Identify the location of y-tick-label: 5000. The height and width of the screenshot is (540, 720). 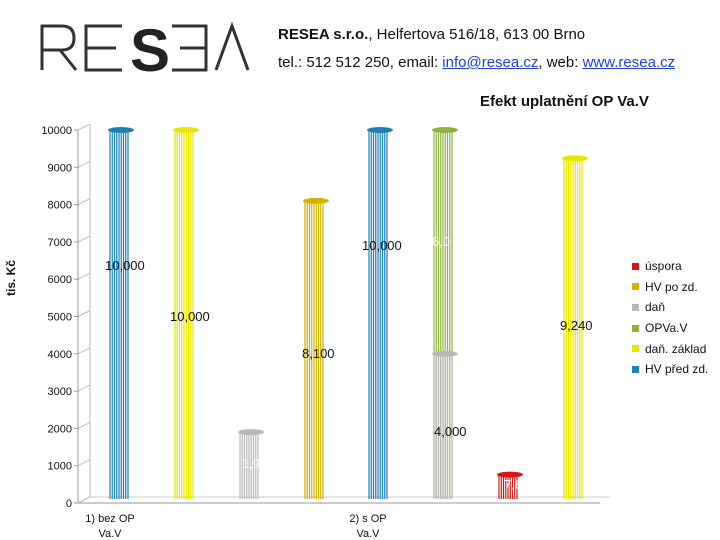
(60, 318).